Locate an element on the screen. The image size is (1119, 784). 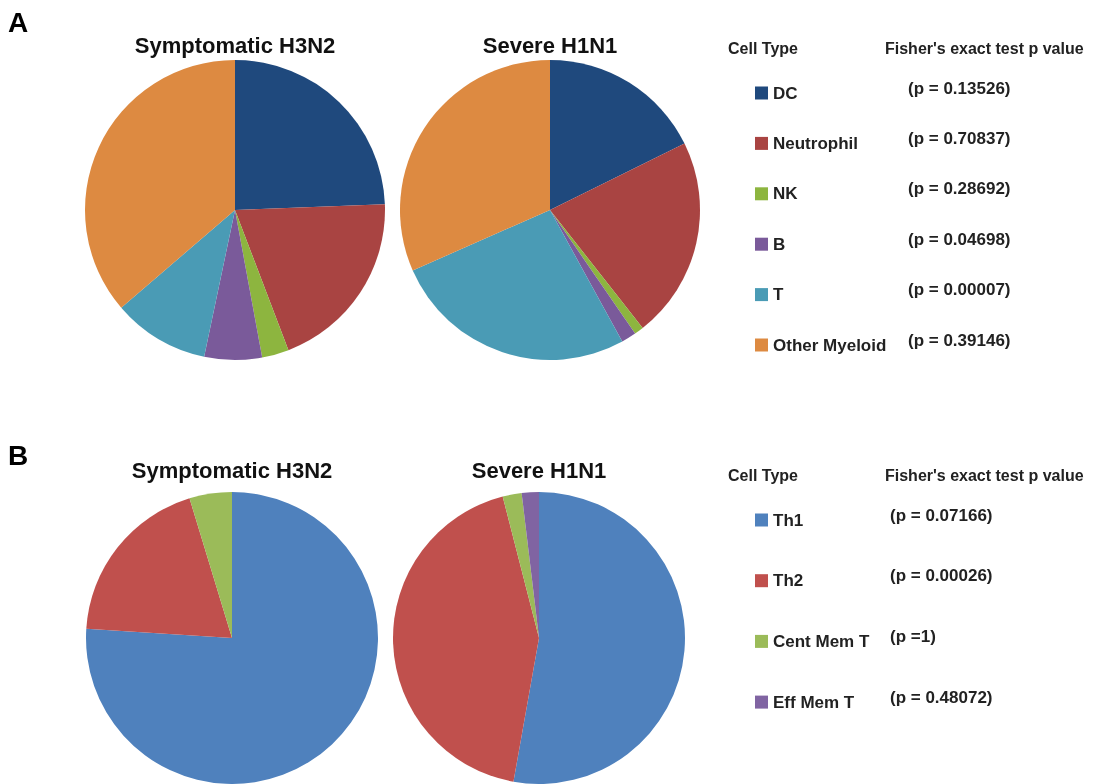
text: (p = 0.48072) is located at coordinates (941, 697).